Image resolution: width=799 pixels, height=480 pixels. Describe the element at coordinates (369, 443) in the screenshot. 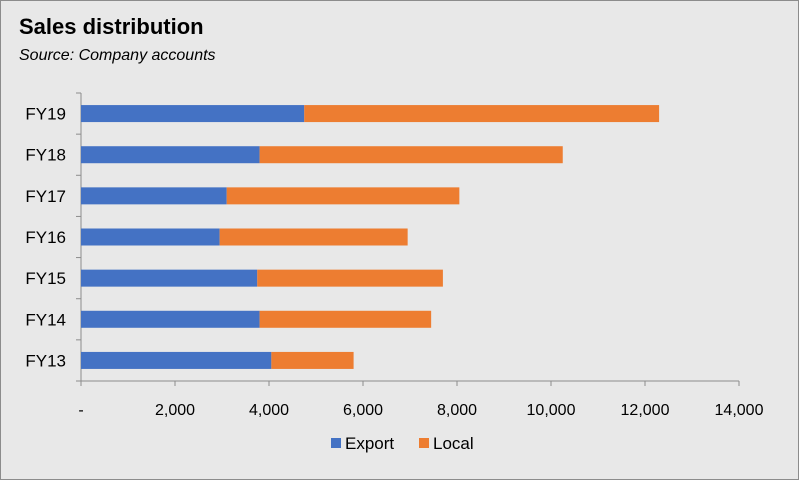

I see `legend-label-export: Export` at that location.